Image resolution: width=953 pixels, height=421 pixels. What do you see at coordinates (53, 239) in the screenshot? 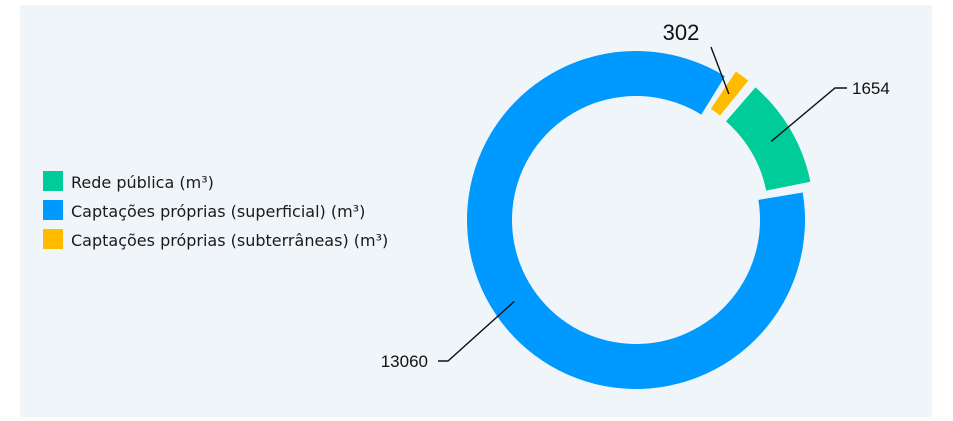
I see `legend-swatch-captacoes-subterraneas` at bounding box center [53, 239].